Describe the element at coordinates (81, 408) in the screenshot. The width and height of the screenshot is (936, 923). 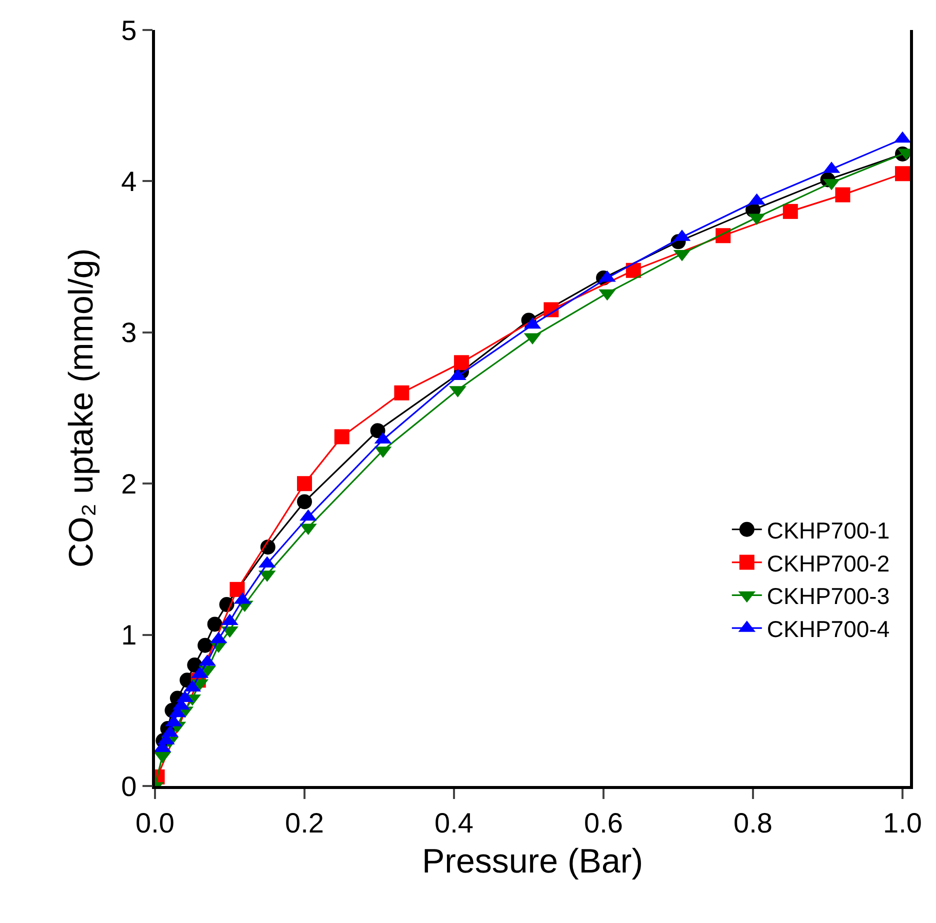
I see `y-axis-title: CO₂ uptake (mmol/g)` at that location.